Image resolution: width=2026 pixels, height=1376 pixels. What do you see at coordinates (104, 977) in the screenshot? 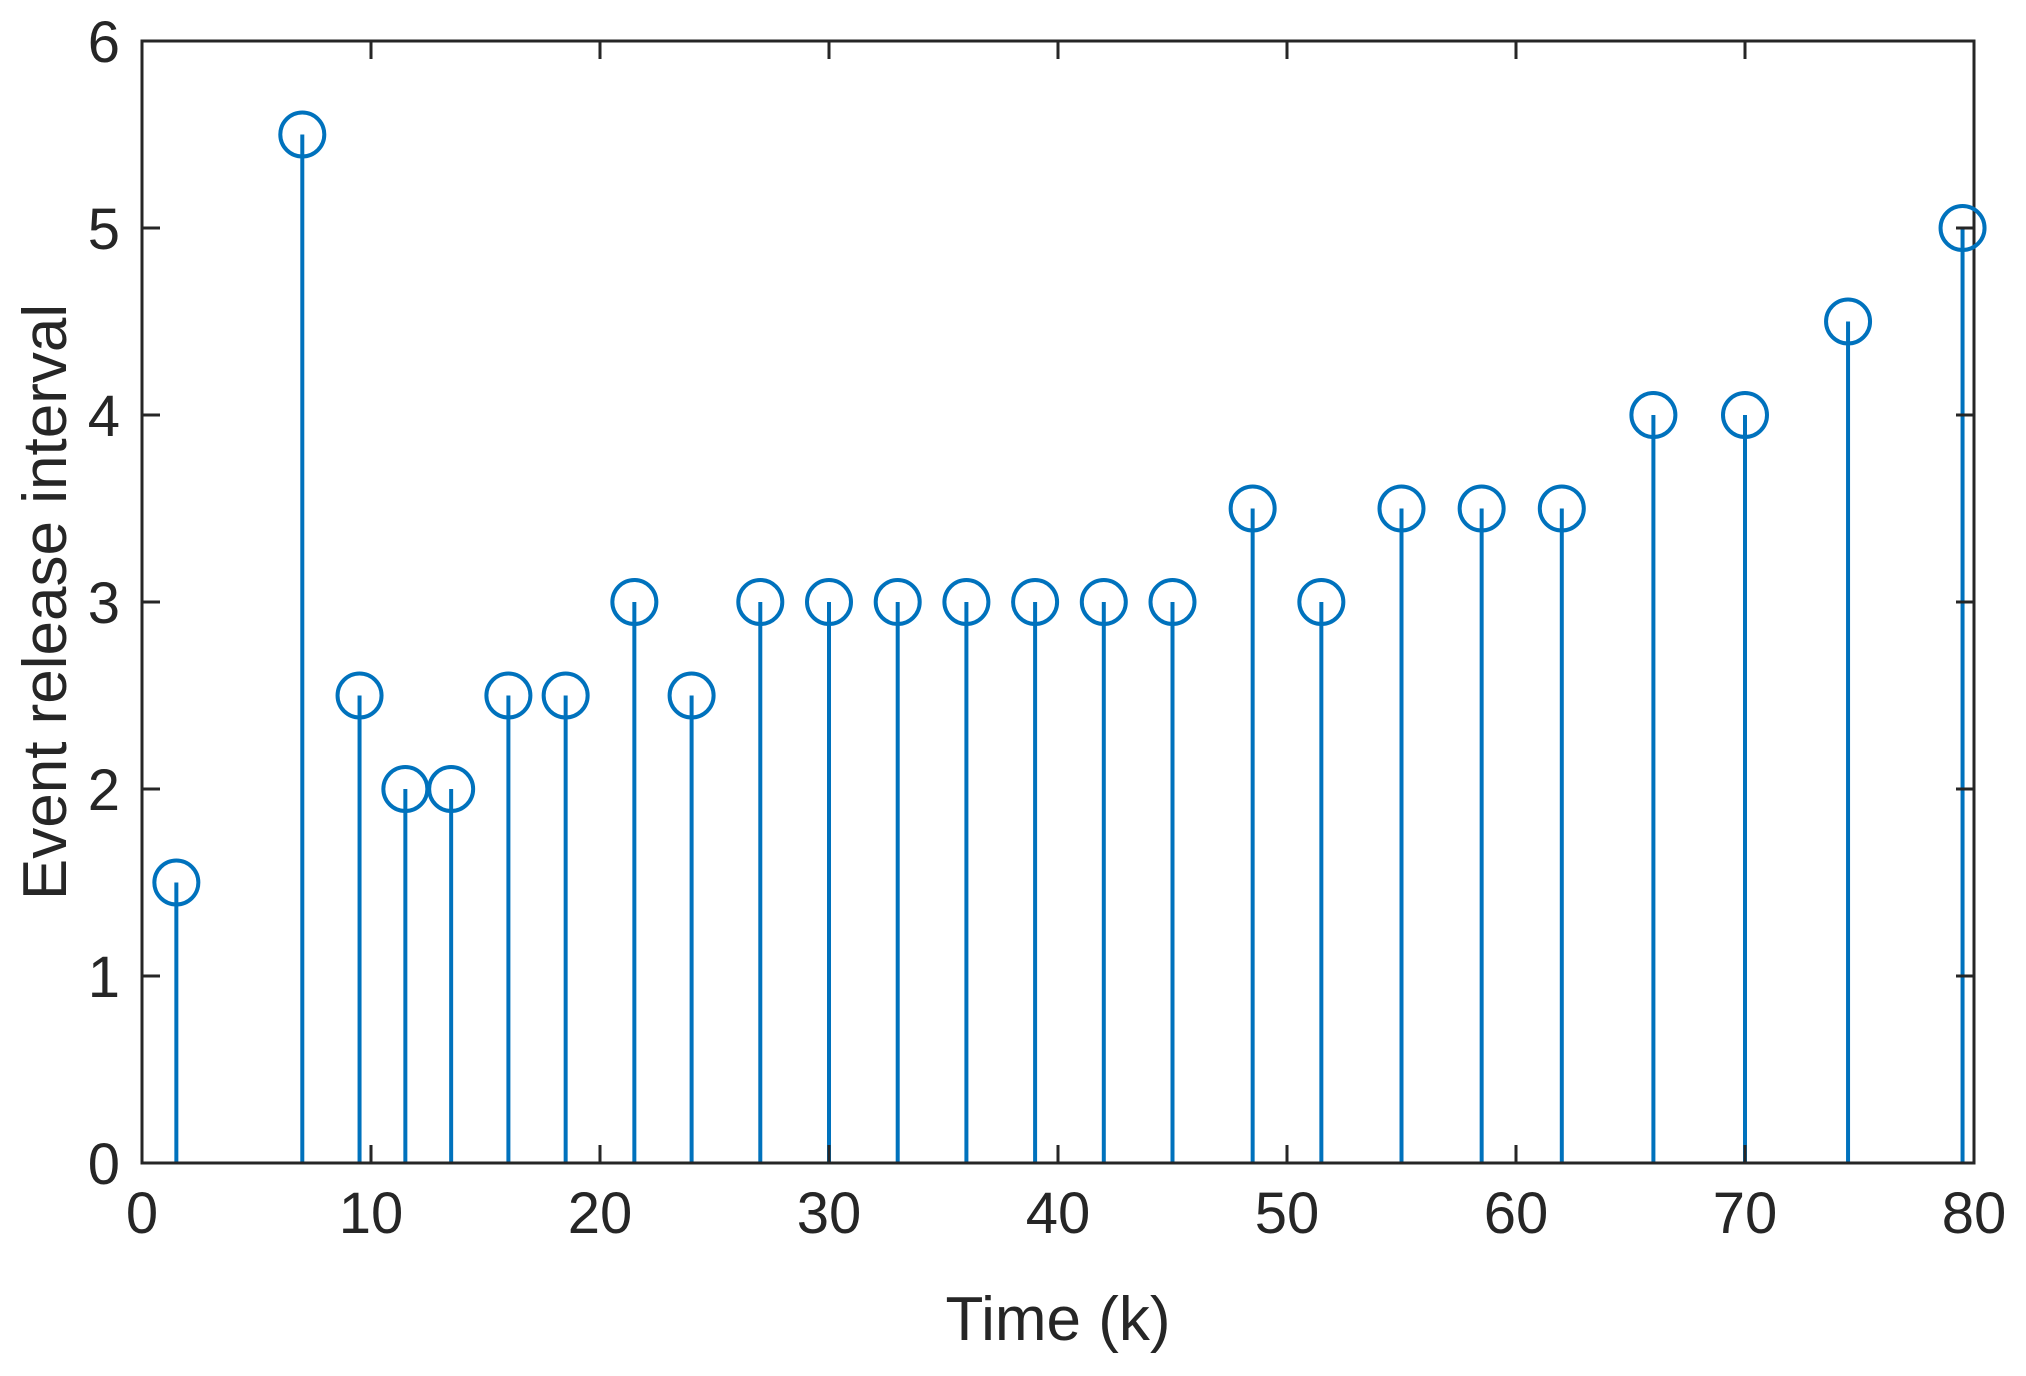
I see `y-tick-label: 1` at bounding box center [104, 977].